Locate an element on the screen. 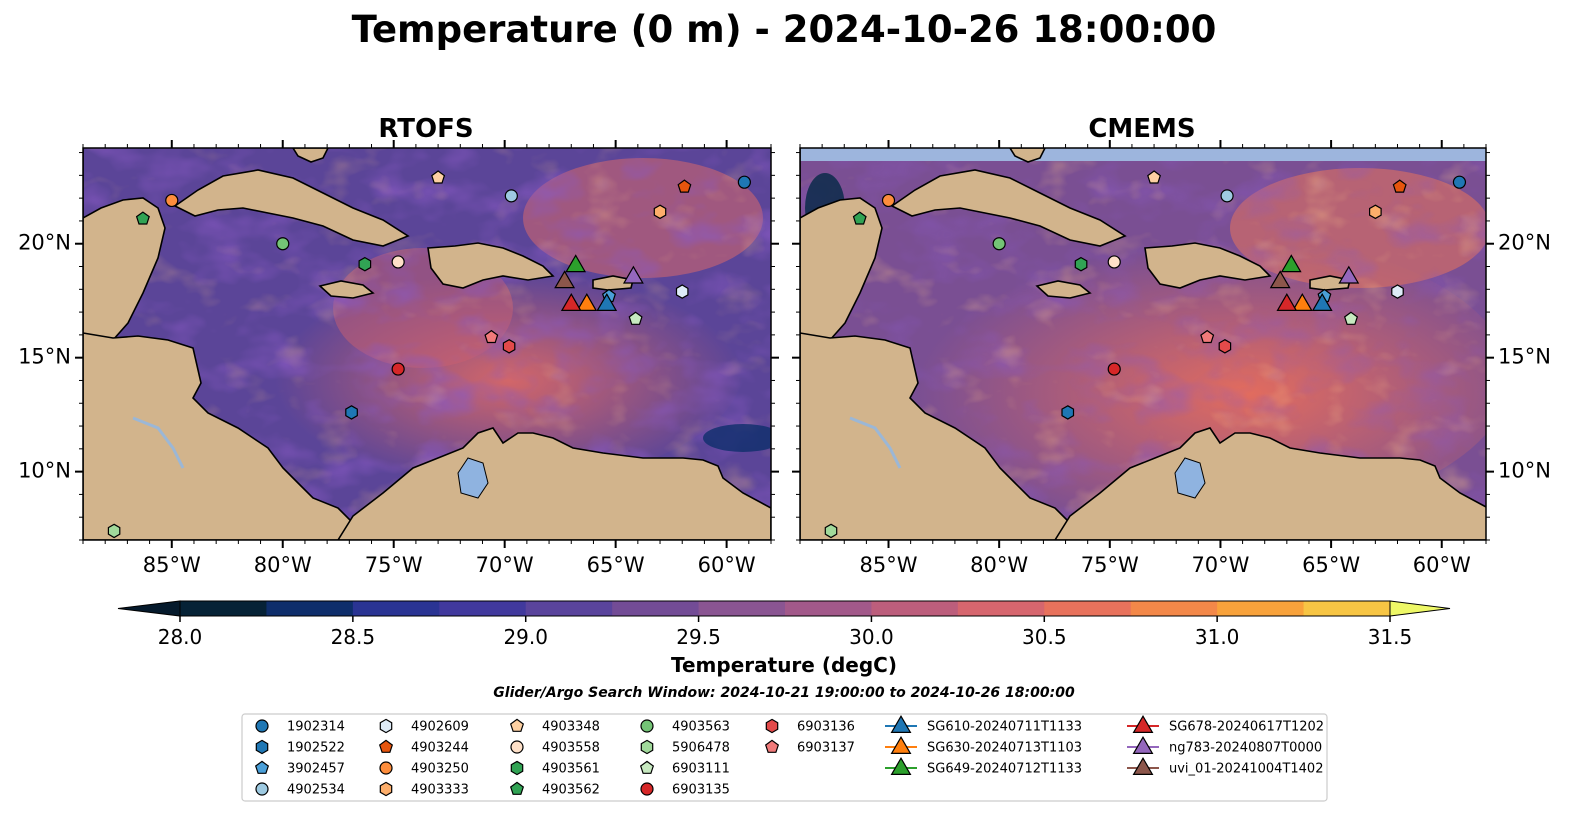  lon-tick-label: 60°W is located at coordinates (1442, 565).